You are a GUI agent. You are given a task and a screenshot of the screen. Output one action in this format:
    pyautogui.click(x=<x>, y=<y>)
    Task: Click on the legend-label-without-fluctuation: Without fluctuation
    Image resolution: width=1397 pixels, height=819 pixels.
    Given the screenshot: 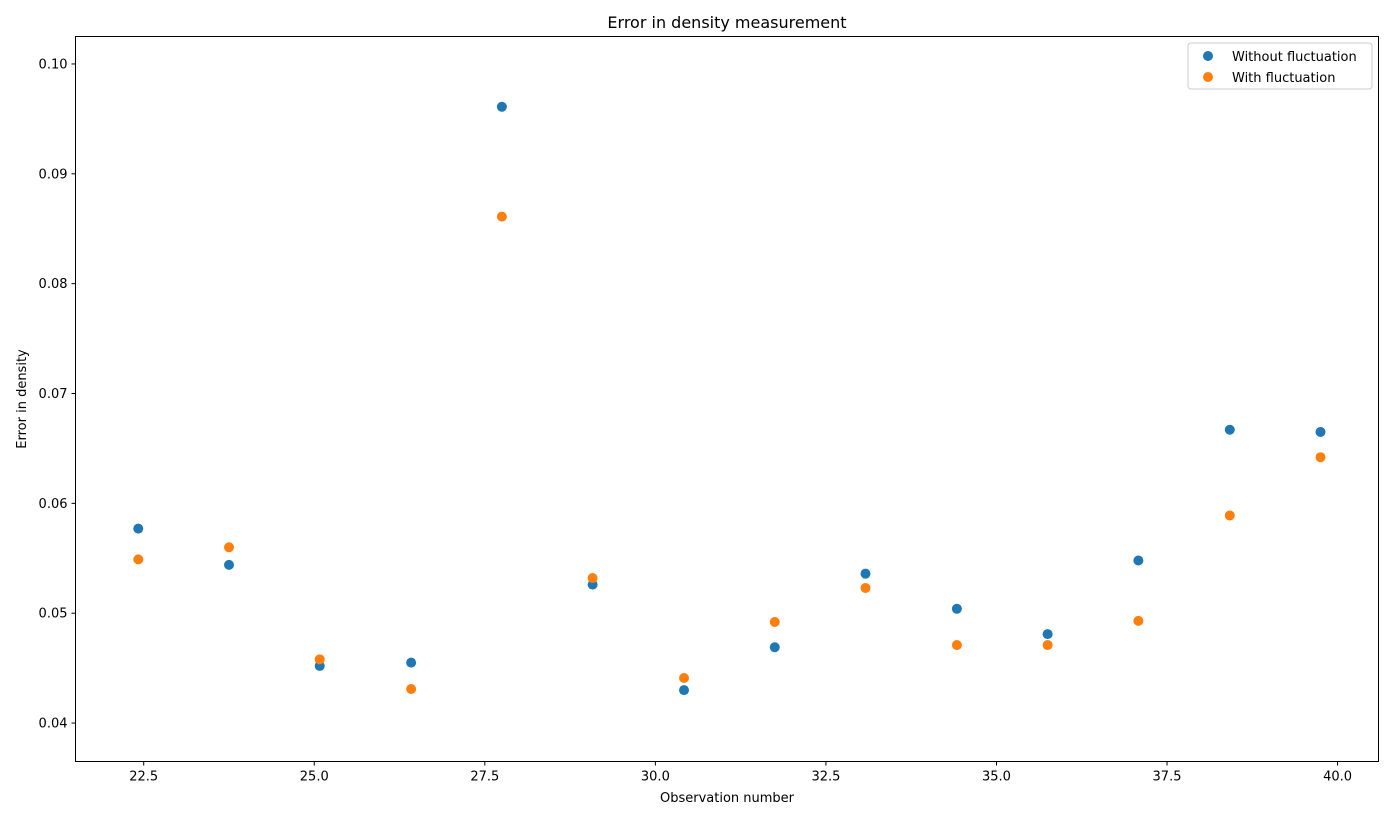 What is the action you would take?
    pyautogui.click(x=1294, y=57)
    